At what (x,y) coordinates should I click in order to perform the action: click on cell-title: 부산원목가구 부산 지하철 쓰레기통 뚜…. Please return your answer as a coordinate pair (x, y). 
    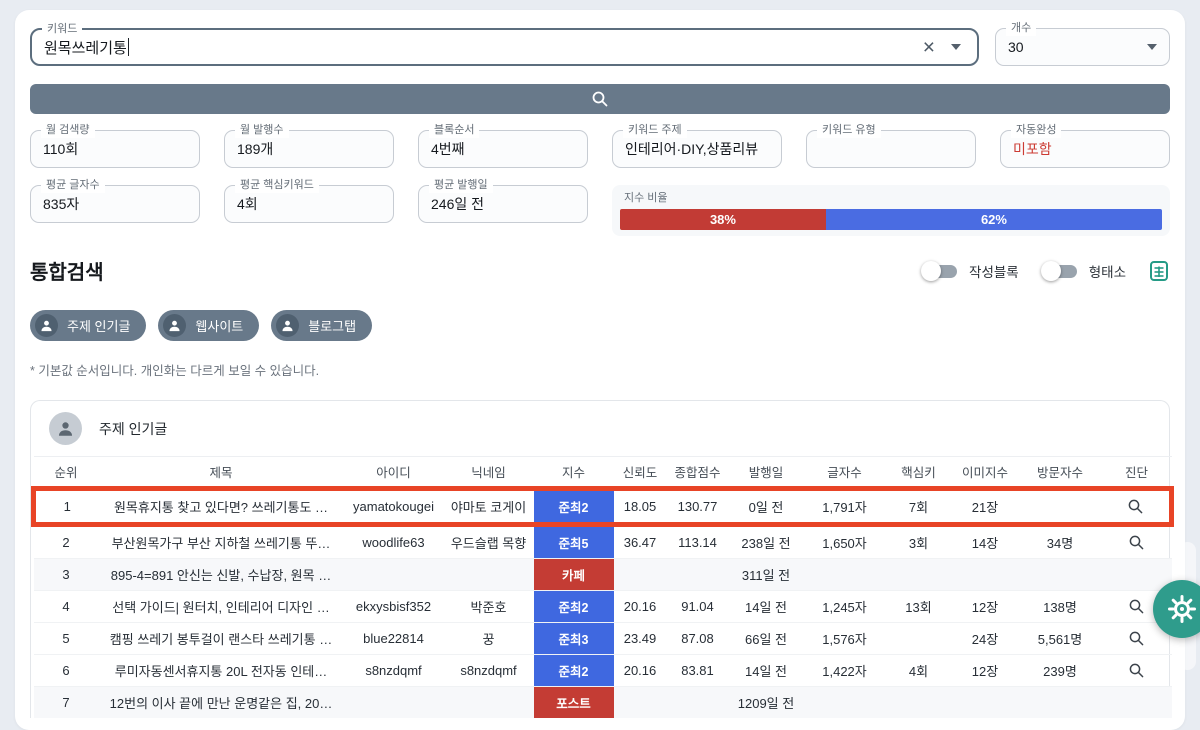
    Looking at the image, I should click on (221, 541).